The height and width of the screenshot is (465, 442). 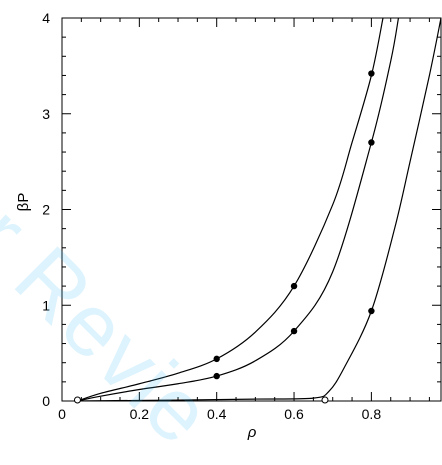 I want to click on x-tick-label: 0, so click(x=62, y=414).